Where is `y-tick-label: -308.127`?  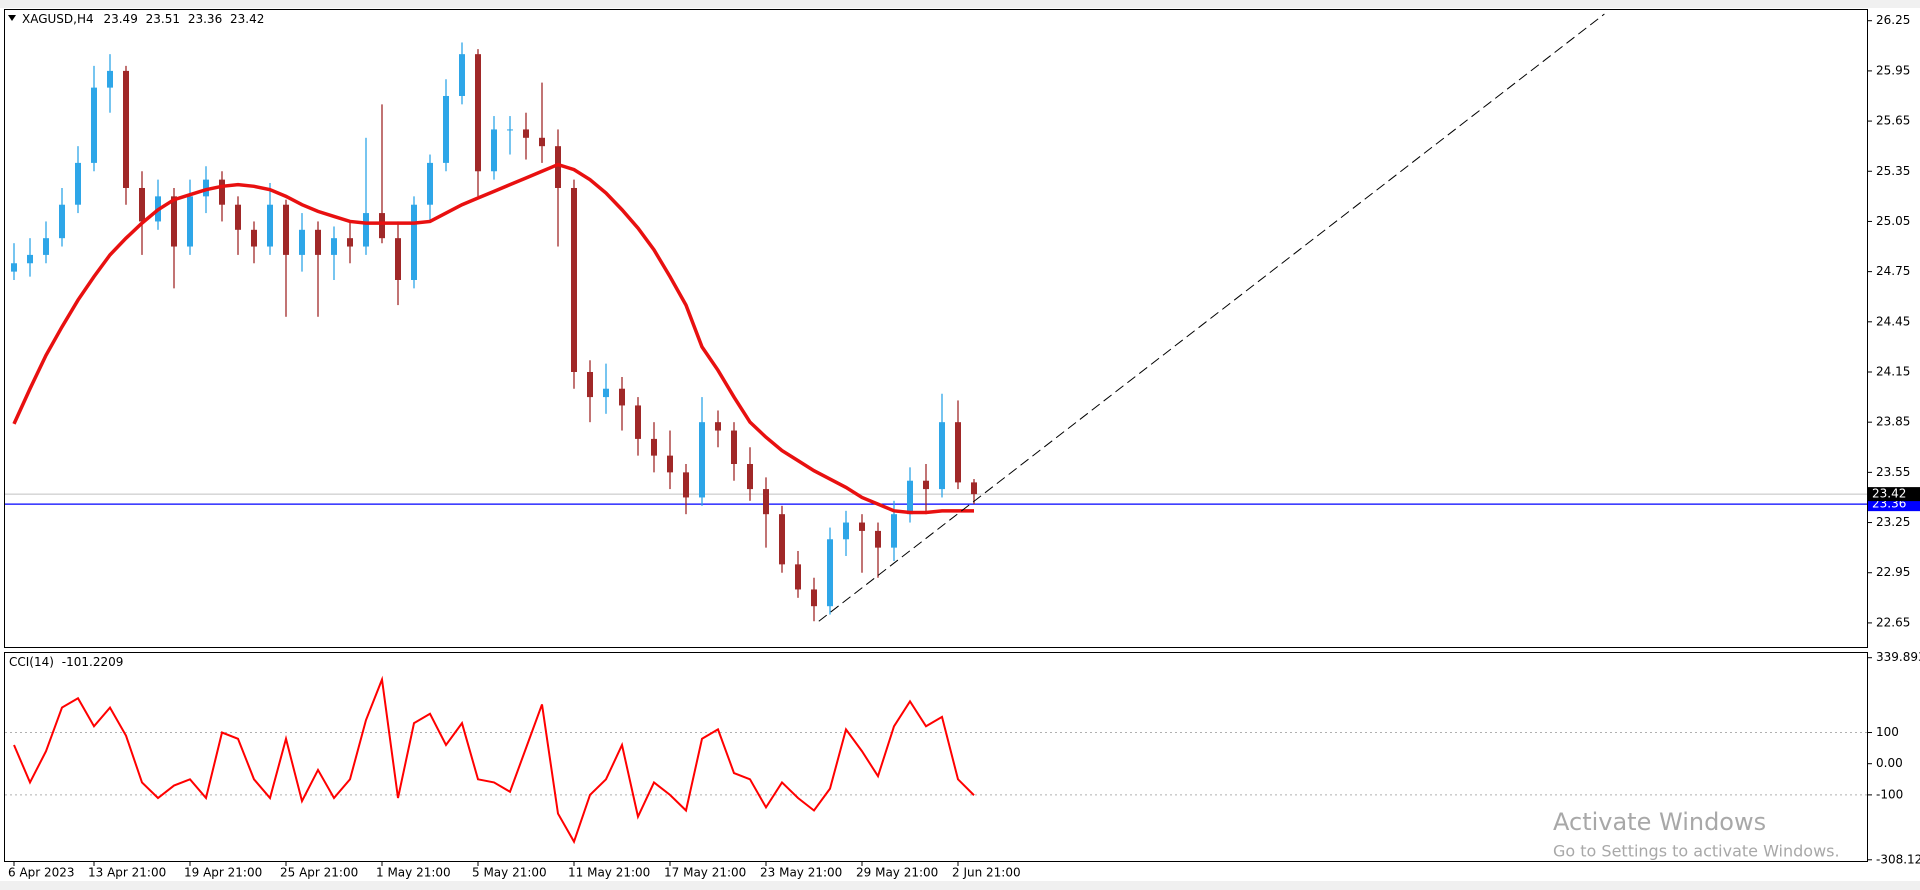 y-tick-label: -308.127 is located at coordinates (1898, 859).